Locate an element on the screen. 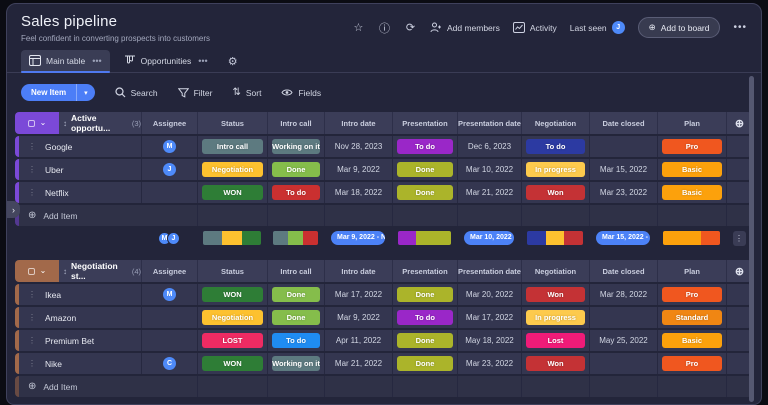 The image size is (768, 405). negotiation-cell: Lost is located at coordinates (555, 340).